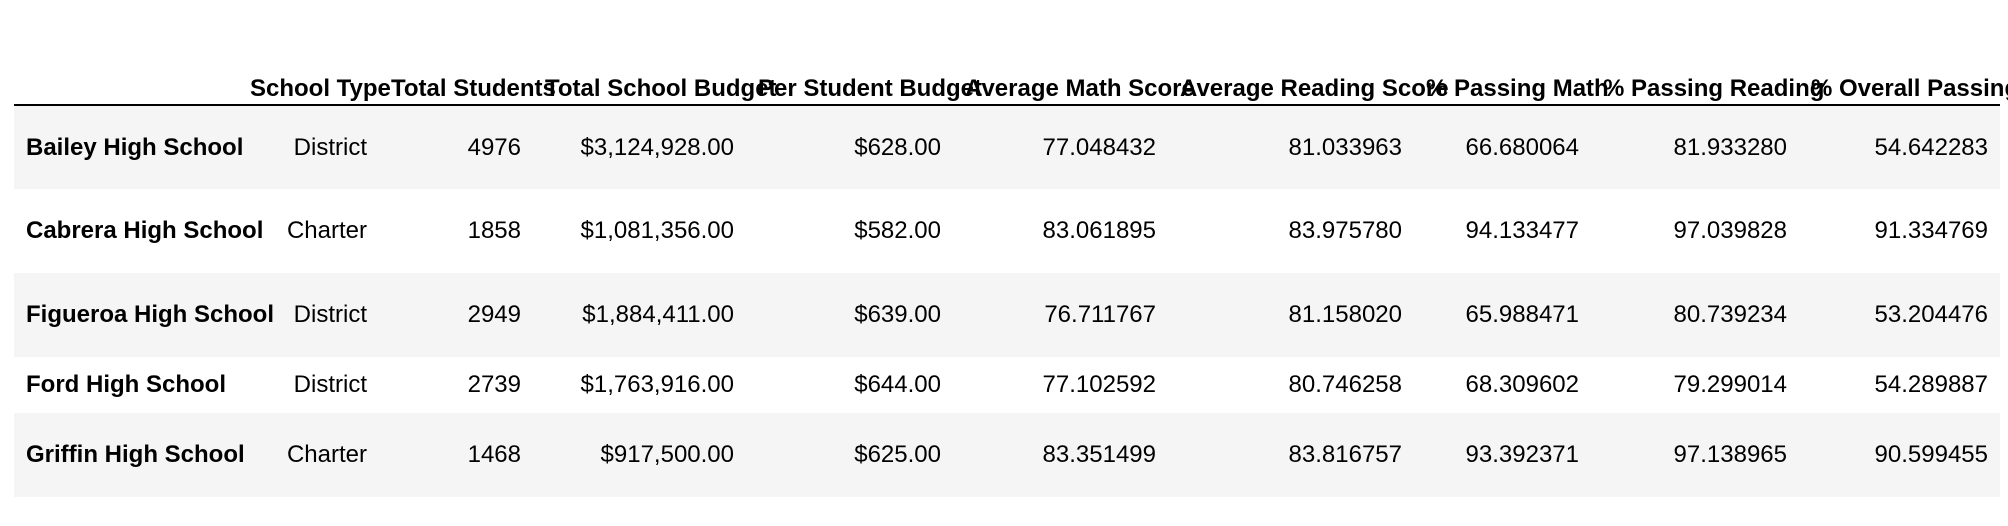 The height and width of the screenshot is (526, 2008). What do you see at coordinates (494, 230) in the screenshot?
I see `cell-total-students: 1858` at bounding box center [494, 230].